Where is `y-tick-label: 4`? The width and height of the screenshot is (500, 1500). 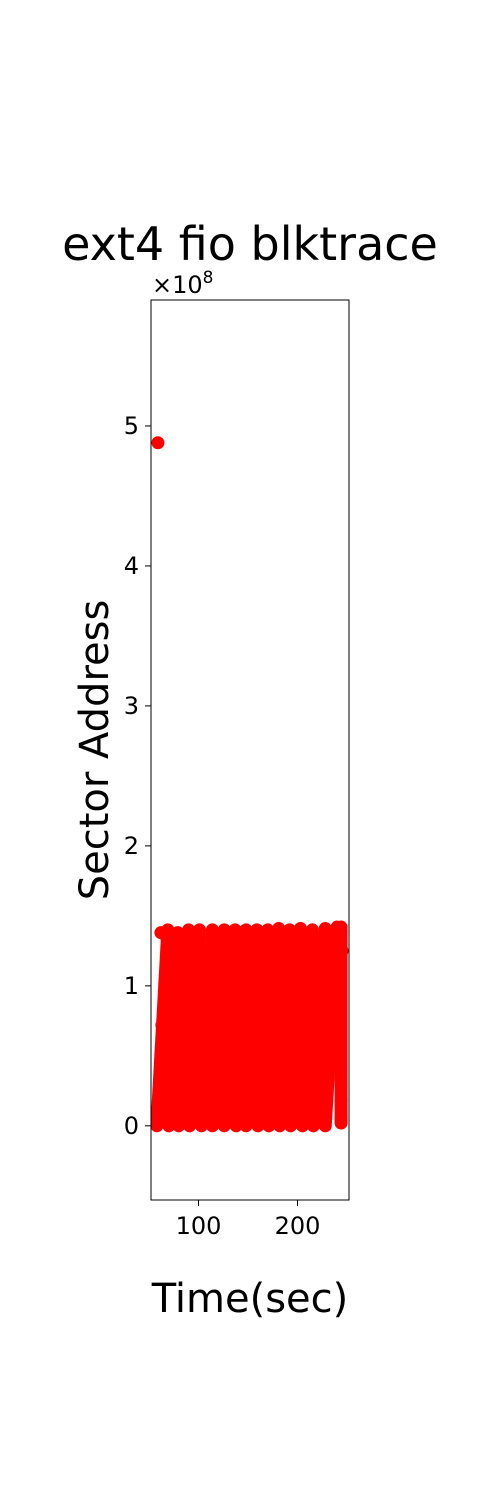 y-tick-label: 4 is located at coordinates (131, 566).